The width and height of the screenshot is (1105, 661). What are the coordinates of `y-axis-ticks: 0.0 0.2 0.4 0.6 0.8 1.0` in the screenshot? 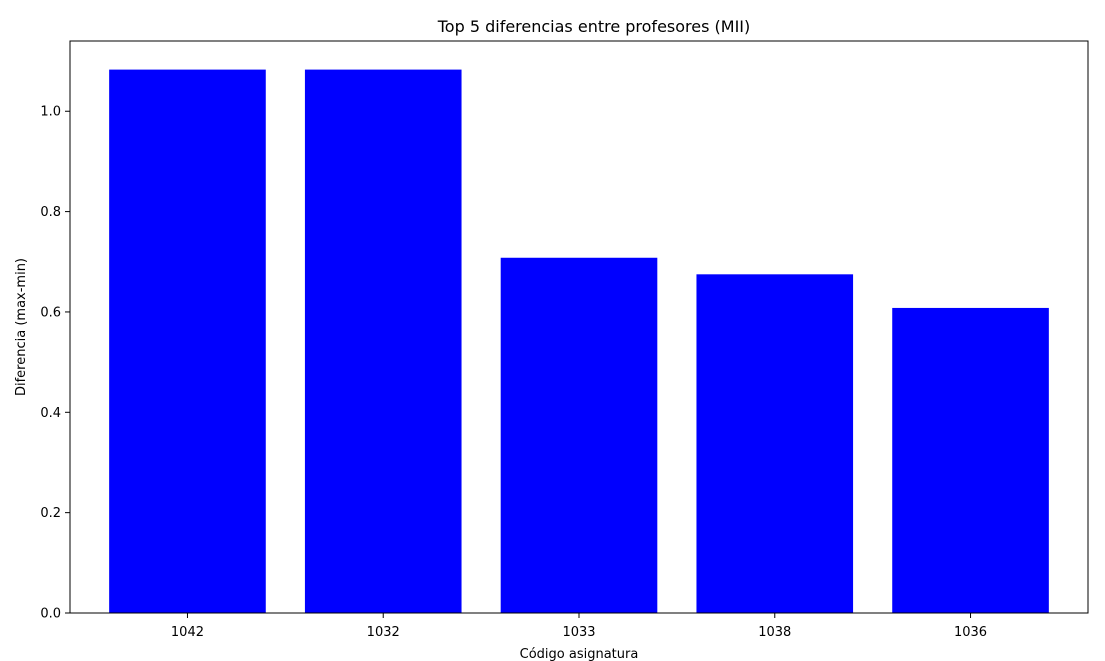 It's located at (55, 363).